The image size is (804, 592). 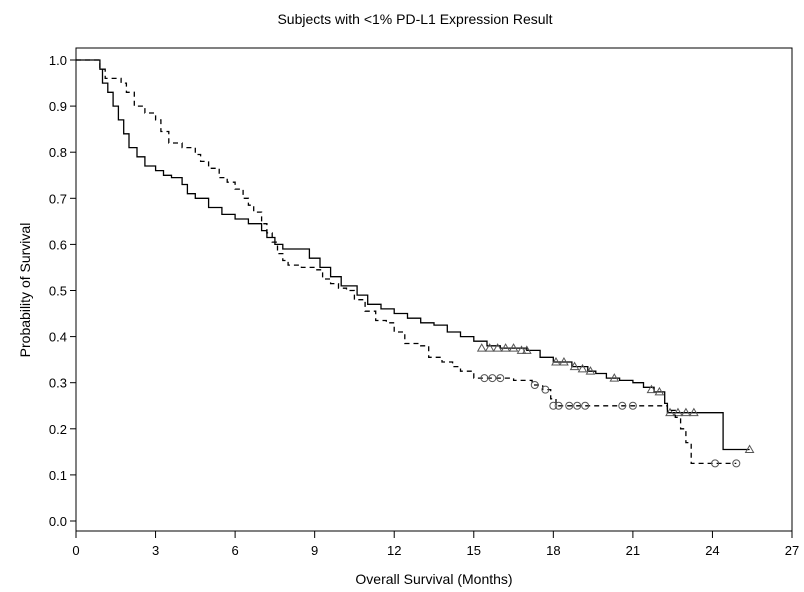 I want to click on y-tick-label: 0.6, so click(x=58, y=244).